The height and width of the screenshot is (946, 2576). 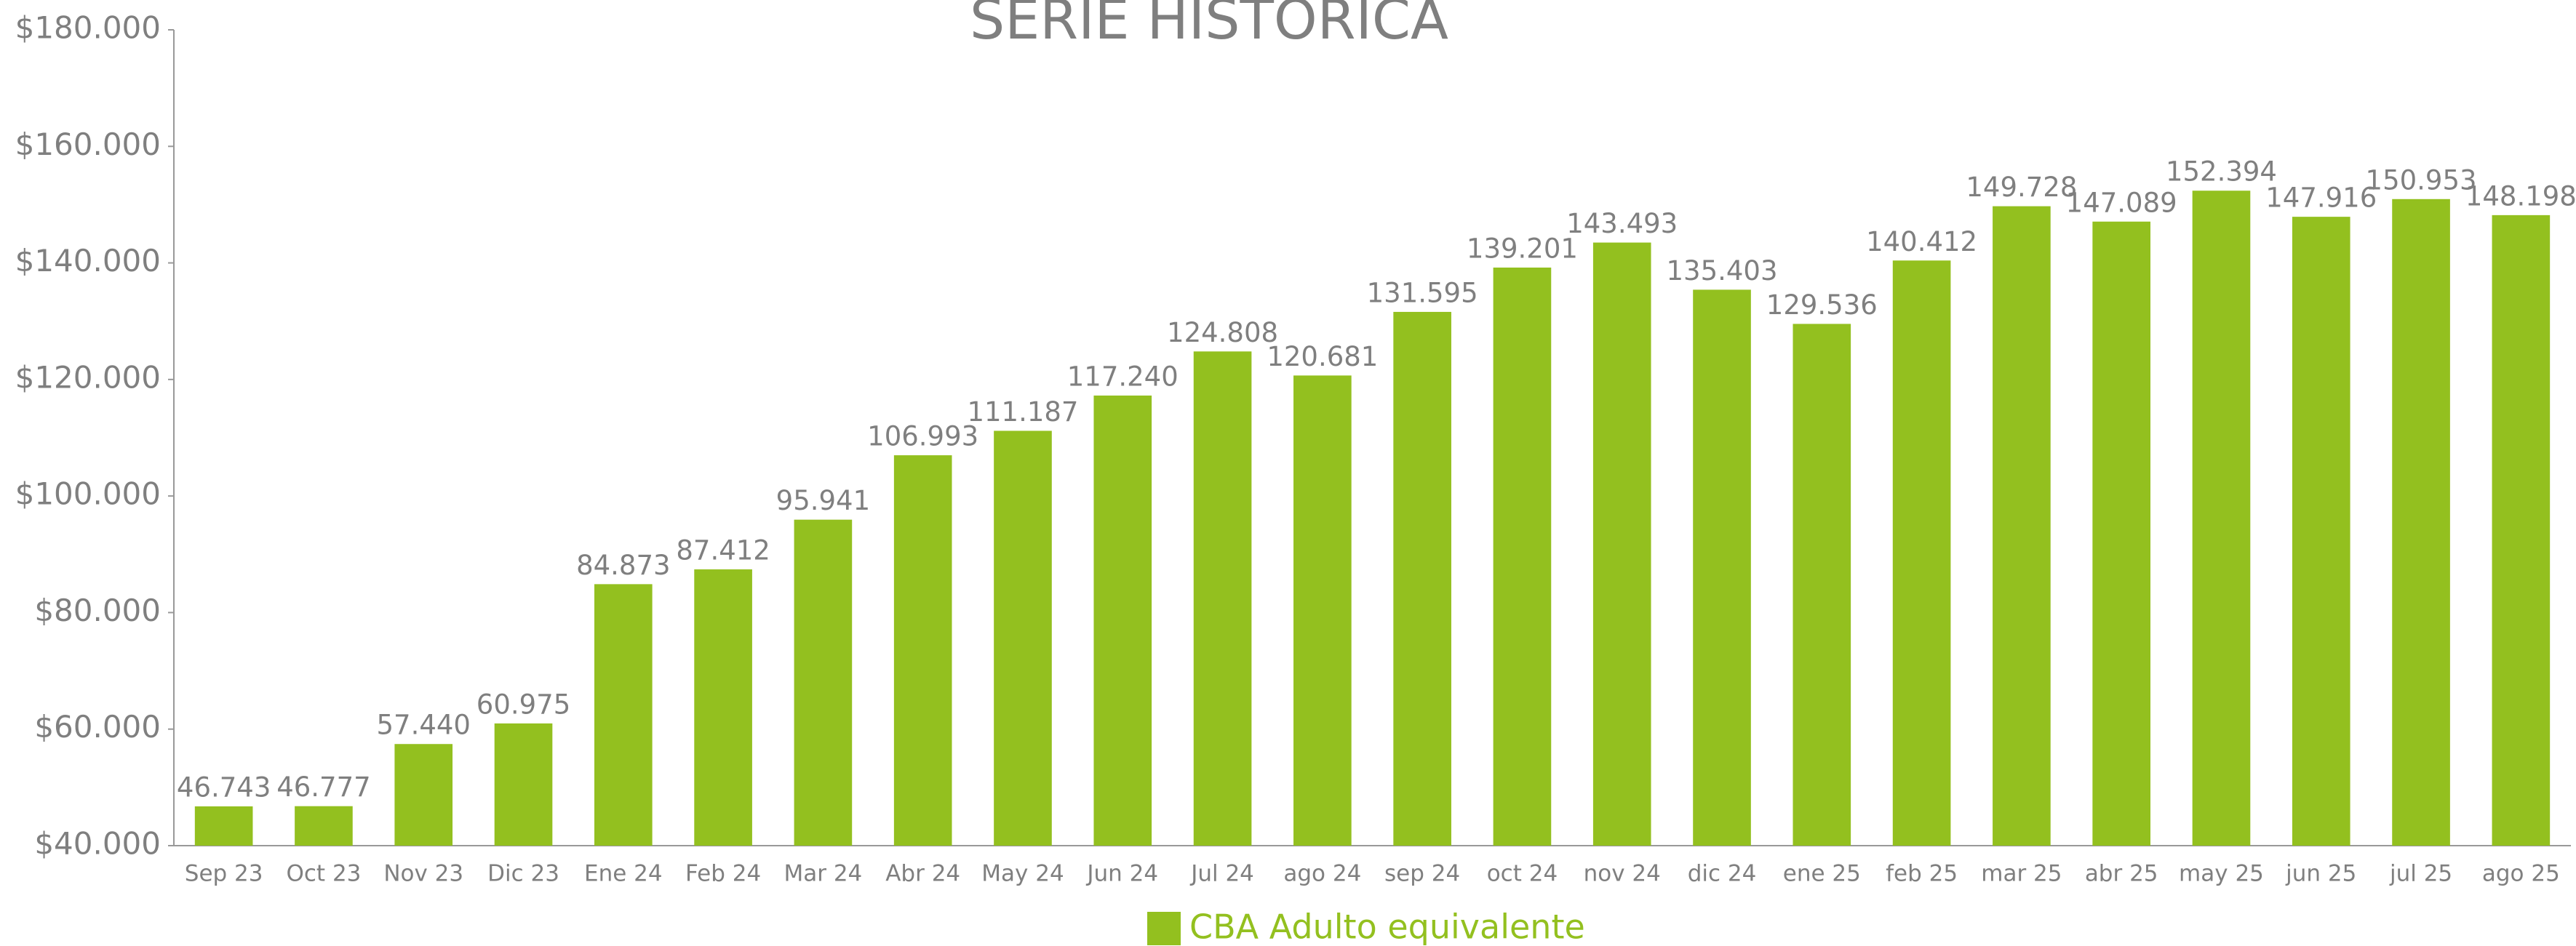 What do you see at coordinates (2121, 202) in the screenshot?
I see `value-label: 147.089` at bounding box center [2121, 202].